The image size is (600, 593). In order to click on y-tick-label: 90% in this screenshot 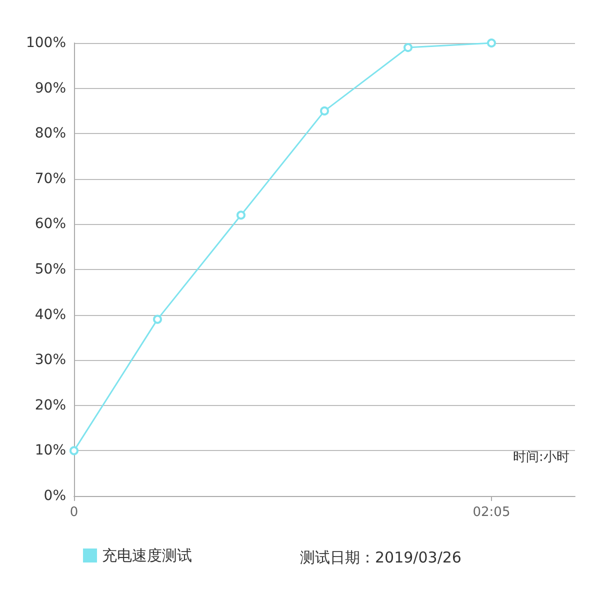, I will do `click(50, 88)`.